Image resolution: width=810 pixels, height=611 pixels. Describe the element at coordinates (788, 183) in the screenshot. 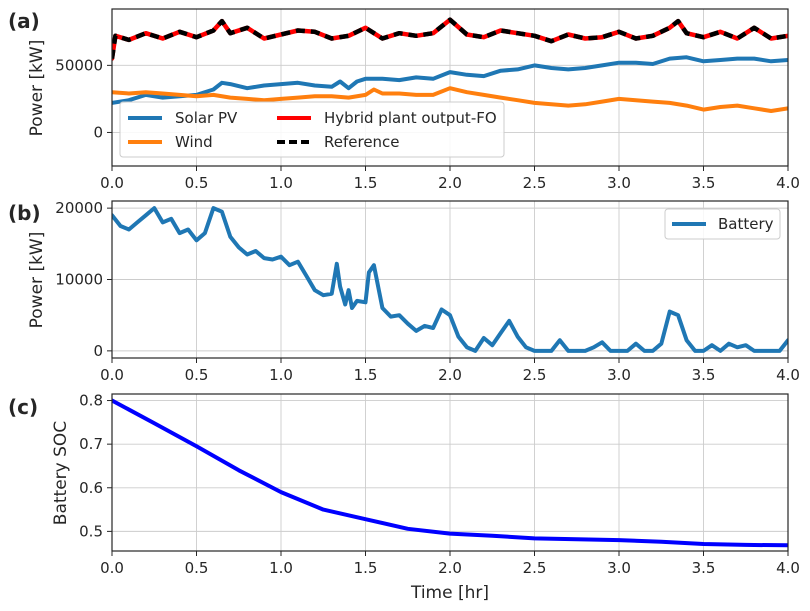

I see `panel-a-xtick-label: 4.0` at that location.